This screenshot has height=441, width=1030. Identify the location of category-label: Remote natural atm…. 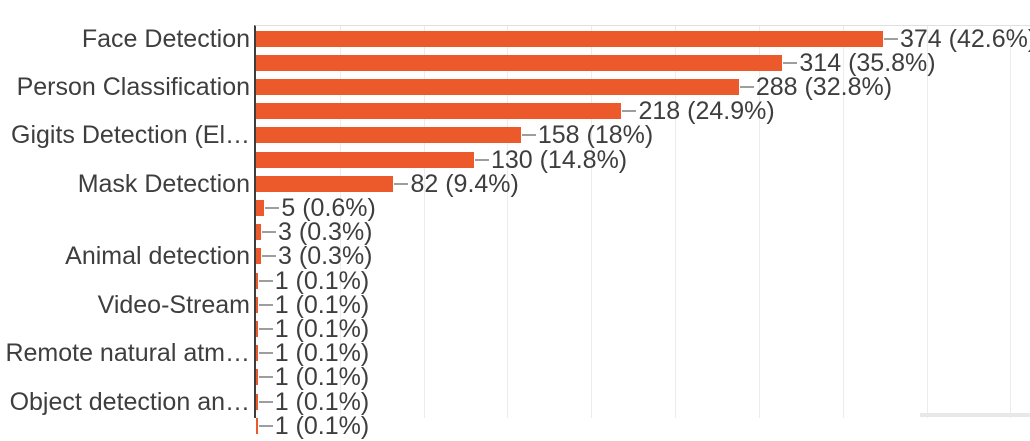
(127, 353).